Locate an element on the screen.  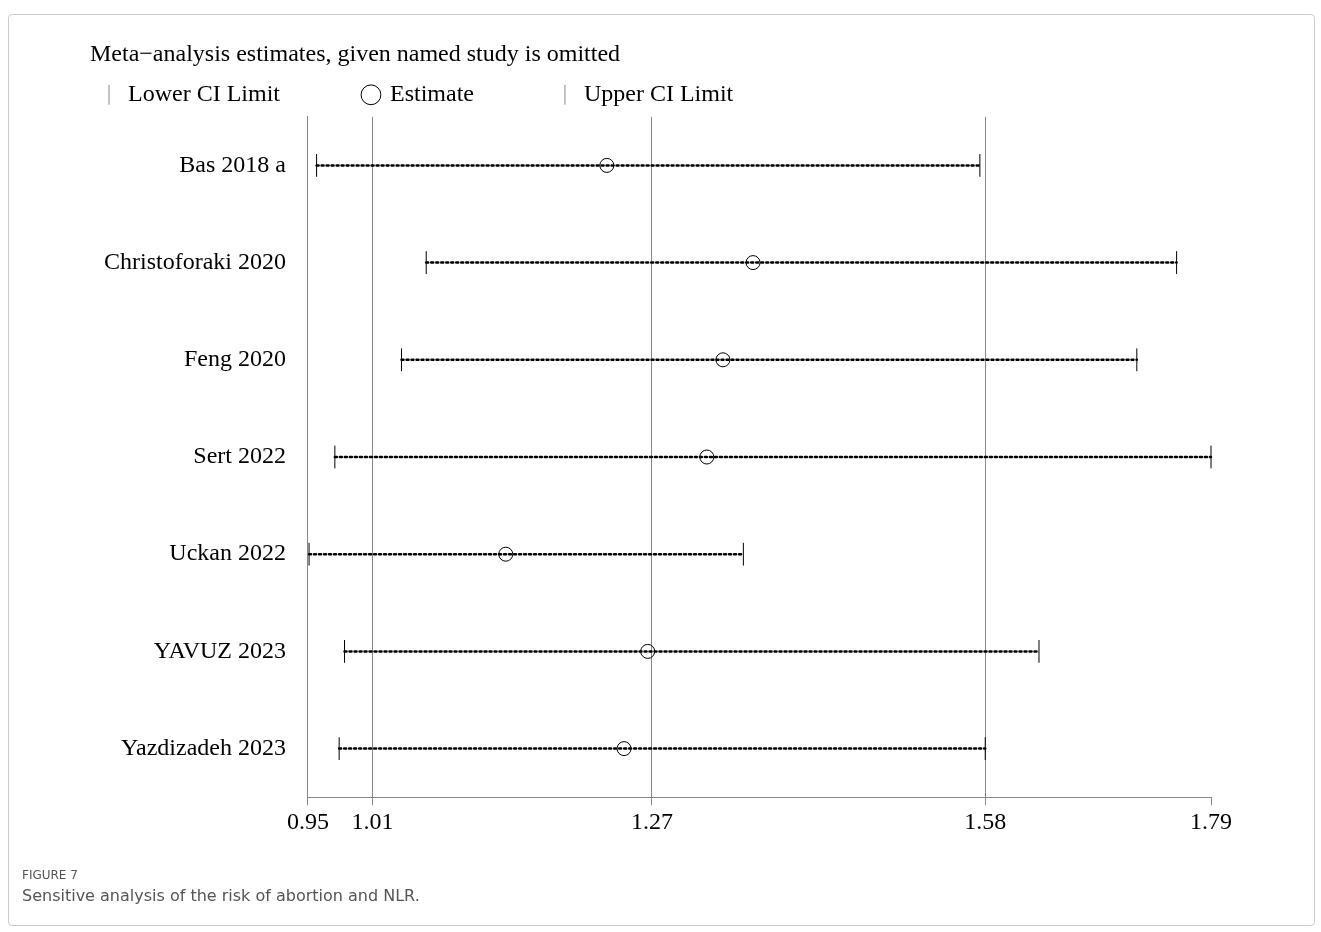
y-tick-label: Sert 2022 is located at coordinates (239, 455).